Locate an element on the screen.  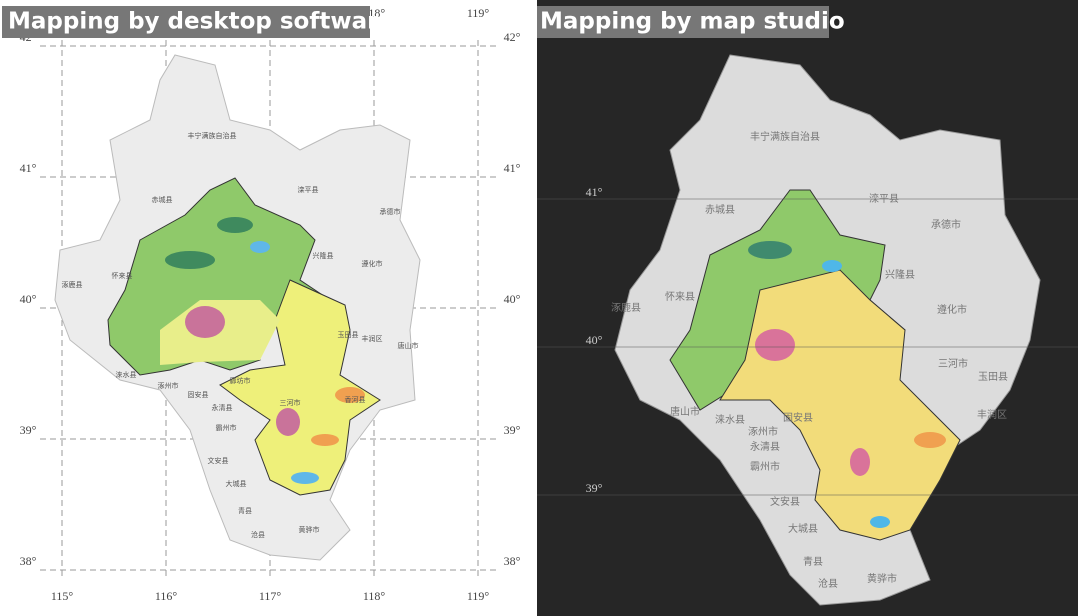
place-label: 香河县 is located at coordinates (355, 399).